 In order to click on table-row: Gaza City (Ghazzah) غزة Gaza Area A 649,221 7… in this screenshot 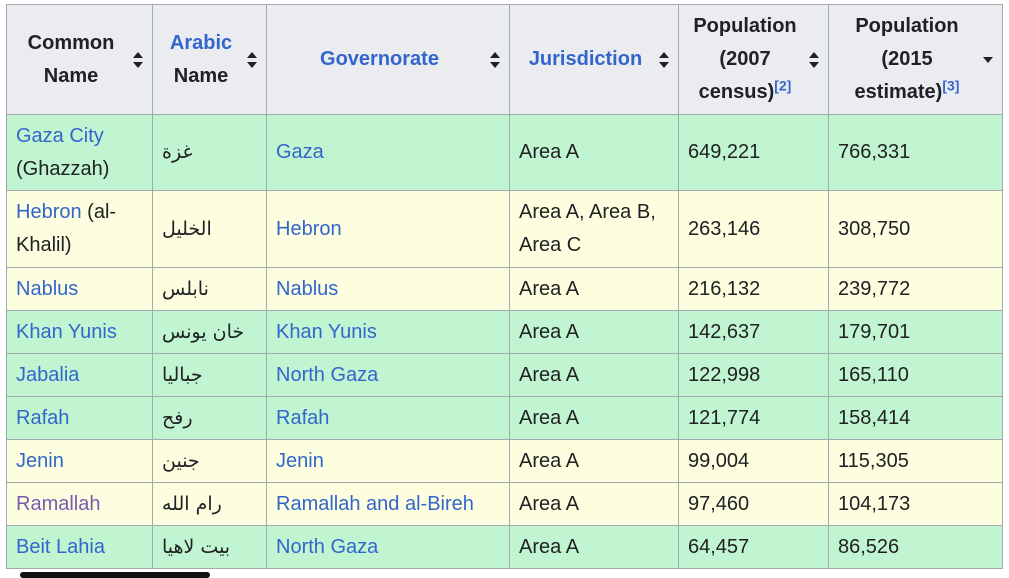, I will do `click(504, 152)`.